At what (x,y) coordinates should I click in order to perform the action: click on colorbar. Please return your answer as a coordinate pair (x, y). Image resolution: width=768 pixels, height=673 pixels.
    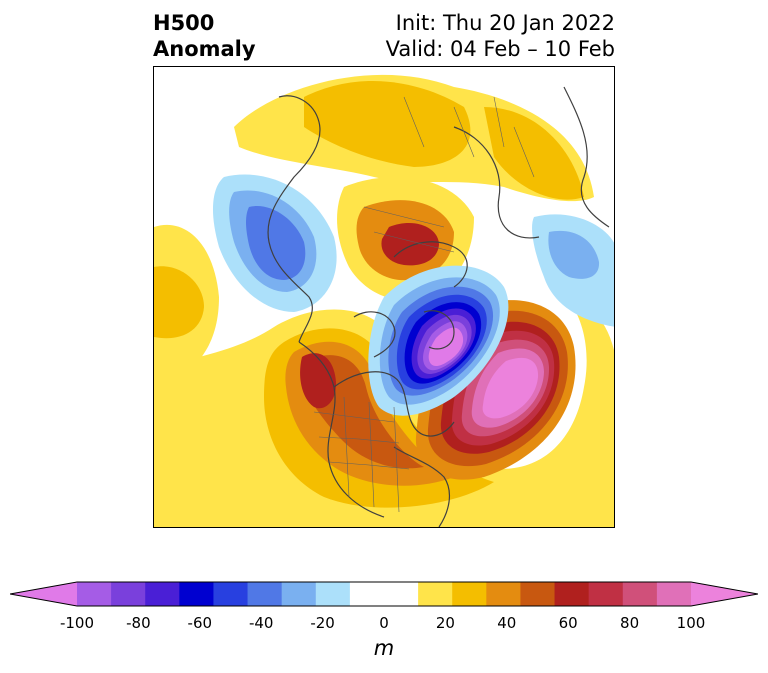
    Looking at the image, I should click on (384, 594).